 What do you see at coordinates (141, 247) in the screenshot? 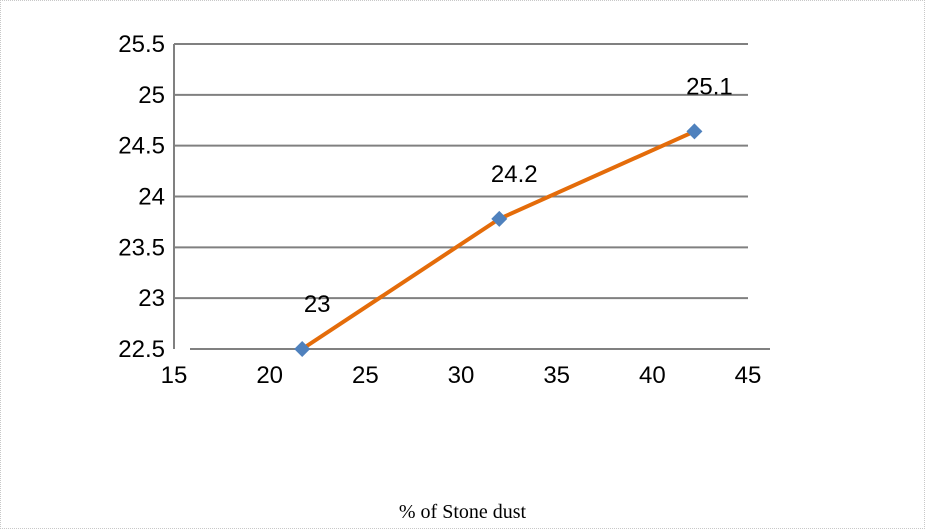
I see `y-tick-label: 23.5` at bounding box center [141, 247].